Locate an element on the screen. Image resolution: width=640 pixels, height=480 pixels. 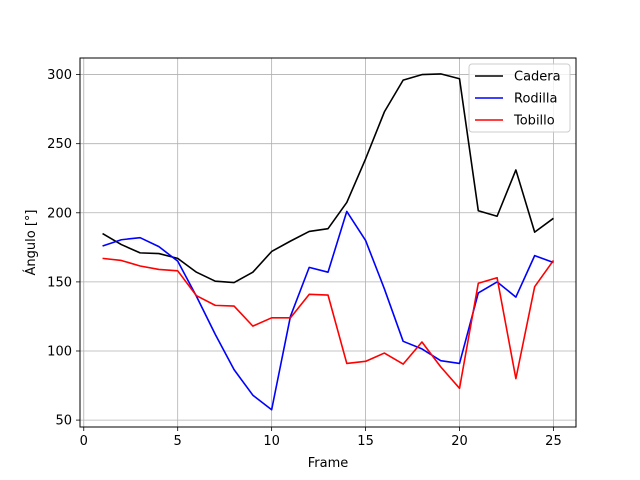
y-axis-label: Ángulo [°] is located at coordinates (31, 243).